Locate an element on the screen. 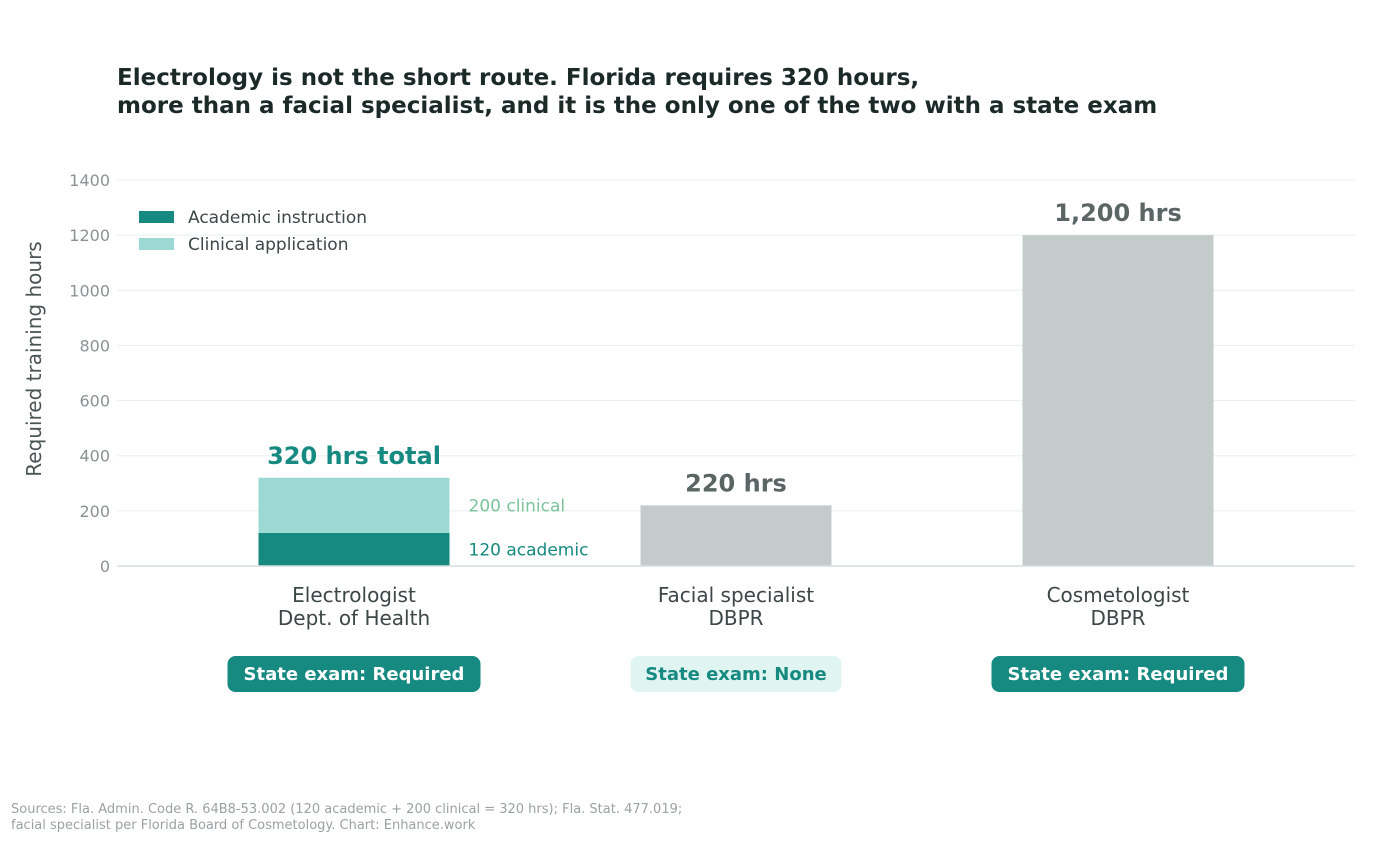 This screenshot has width=1376, height=844. segment-annotation-1: 200 clinical is located at coordinates (517, 506).